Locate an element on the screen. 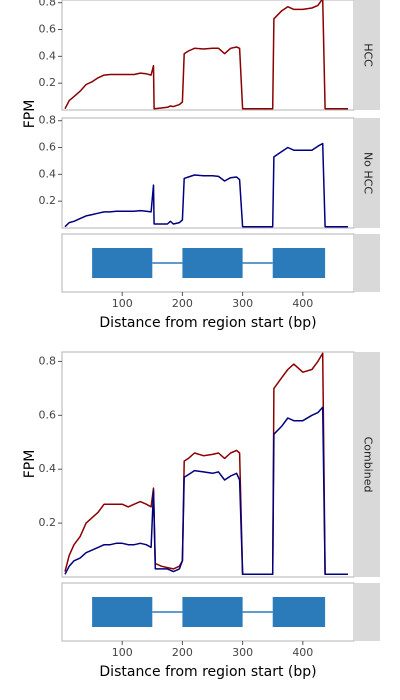 The height and width of the screenshot is (700, 400). y-tick-label-no-hcc: 0.2 is located at coordinates (48, 200).